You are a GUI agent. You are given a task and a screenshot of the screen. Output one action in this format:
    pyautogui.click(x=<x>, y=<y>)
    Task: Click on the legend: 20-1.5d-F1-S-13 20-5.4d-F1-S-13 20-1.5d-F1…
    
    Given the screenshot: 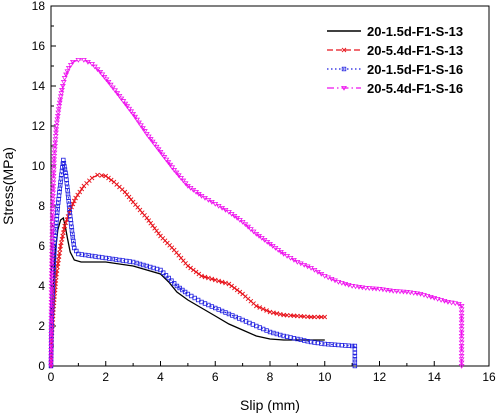 What is the action you would take?
    pyautogui.click(x=395, y=60)
    